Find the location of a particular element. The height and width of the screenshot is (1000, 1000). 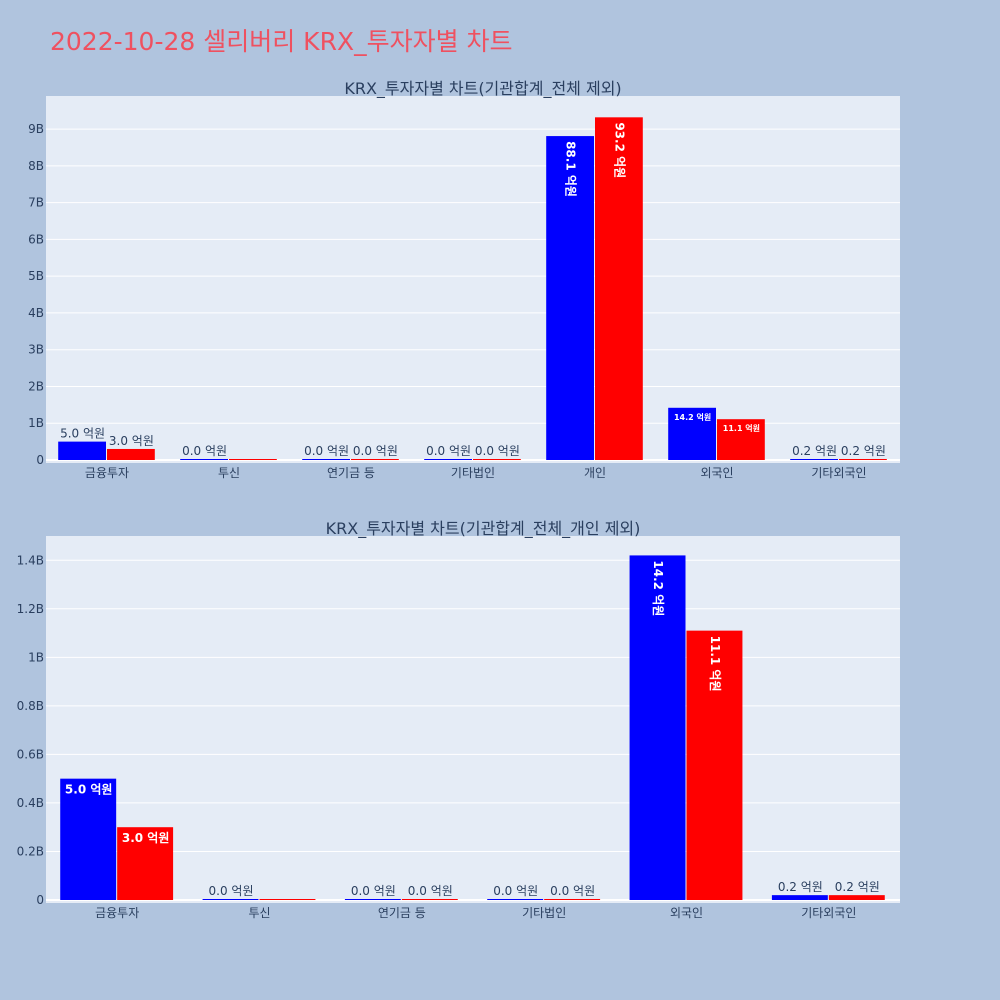

y-tick-label: 0.4B is located at coordinates (30, 803).